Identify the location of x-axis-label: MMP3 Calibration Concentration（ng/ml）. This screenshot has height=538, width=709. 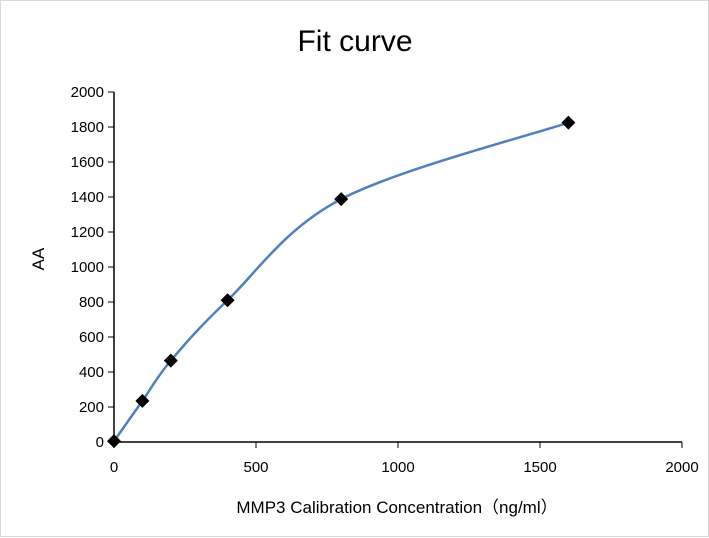
(396, 507).